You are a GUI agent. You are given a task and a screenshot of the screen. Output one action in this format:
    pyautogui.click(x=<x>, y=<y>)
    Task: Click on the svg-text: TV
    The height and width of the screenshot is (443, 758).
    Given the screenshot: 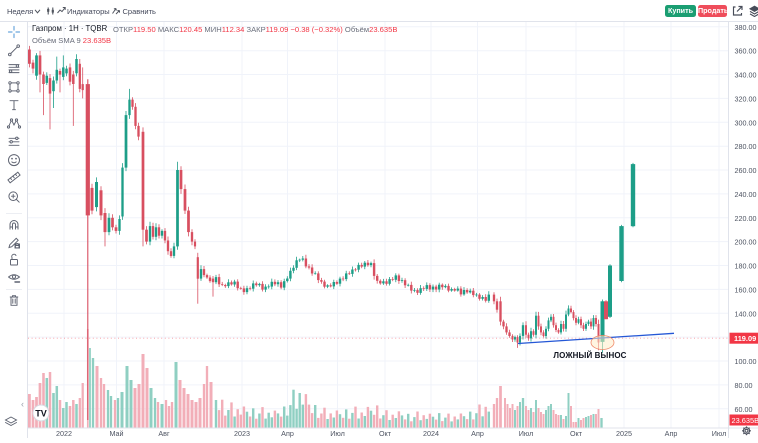 What is the action you would take?
    pyautogui.click(x=41, y=414)
    